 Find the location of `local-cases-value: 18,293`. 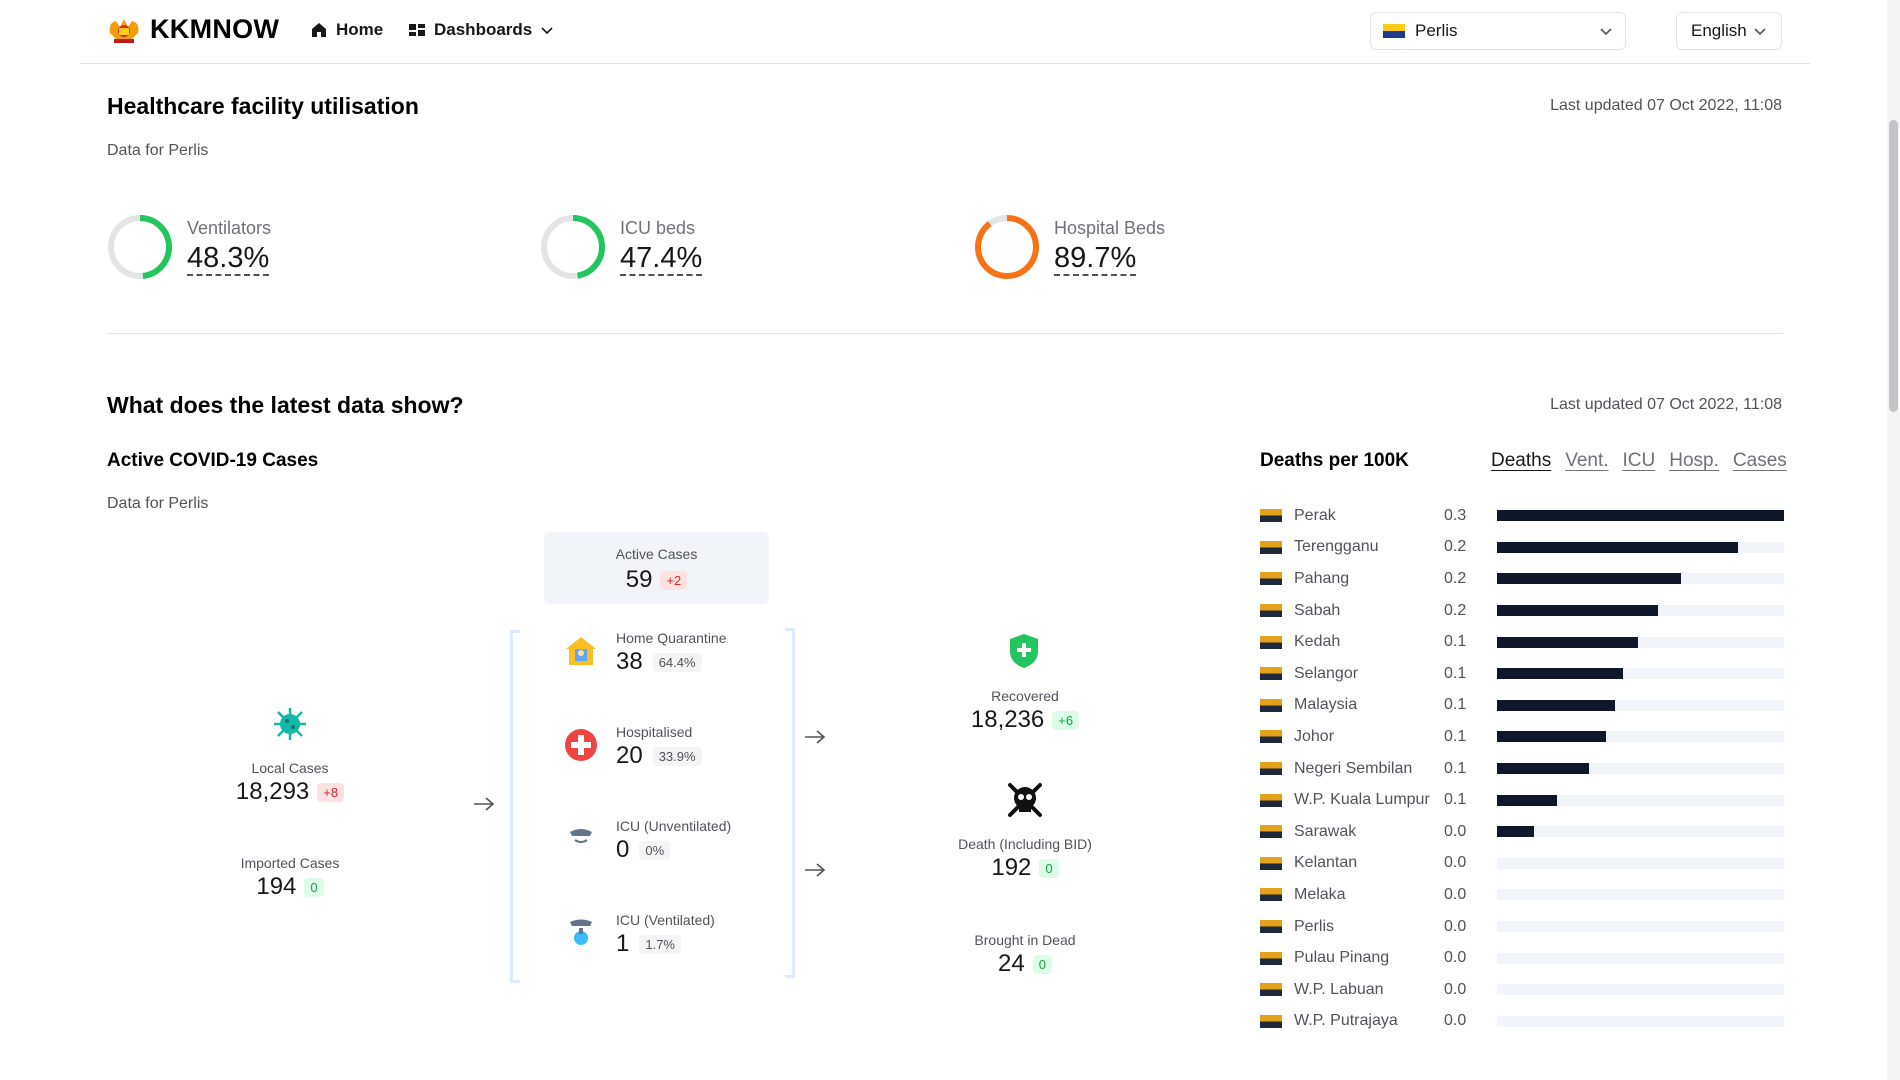

local-cases-value: 18,293 is located at coordinates (272, 791).